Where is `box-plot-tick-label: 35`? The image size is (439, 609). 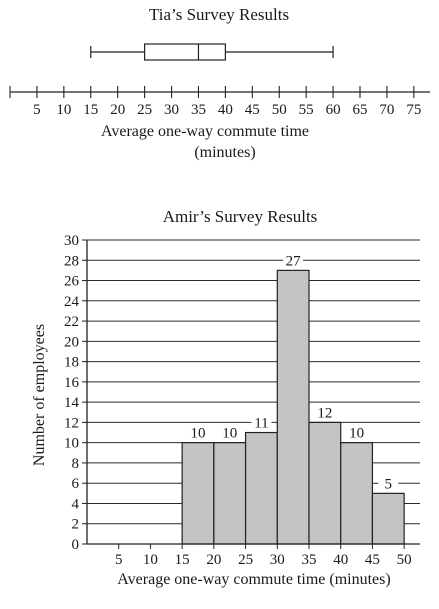
box-plot-tick-label: 35 is located at coordinates (198, 110).